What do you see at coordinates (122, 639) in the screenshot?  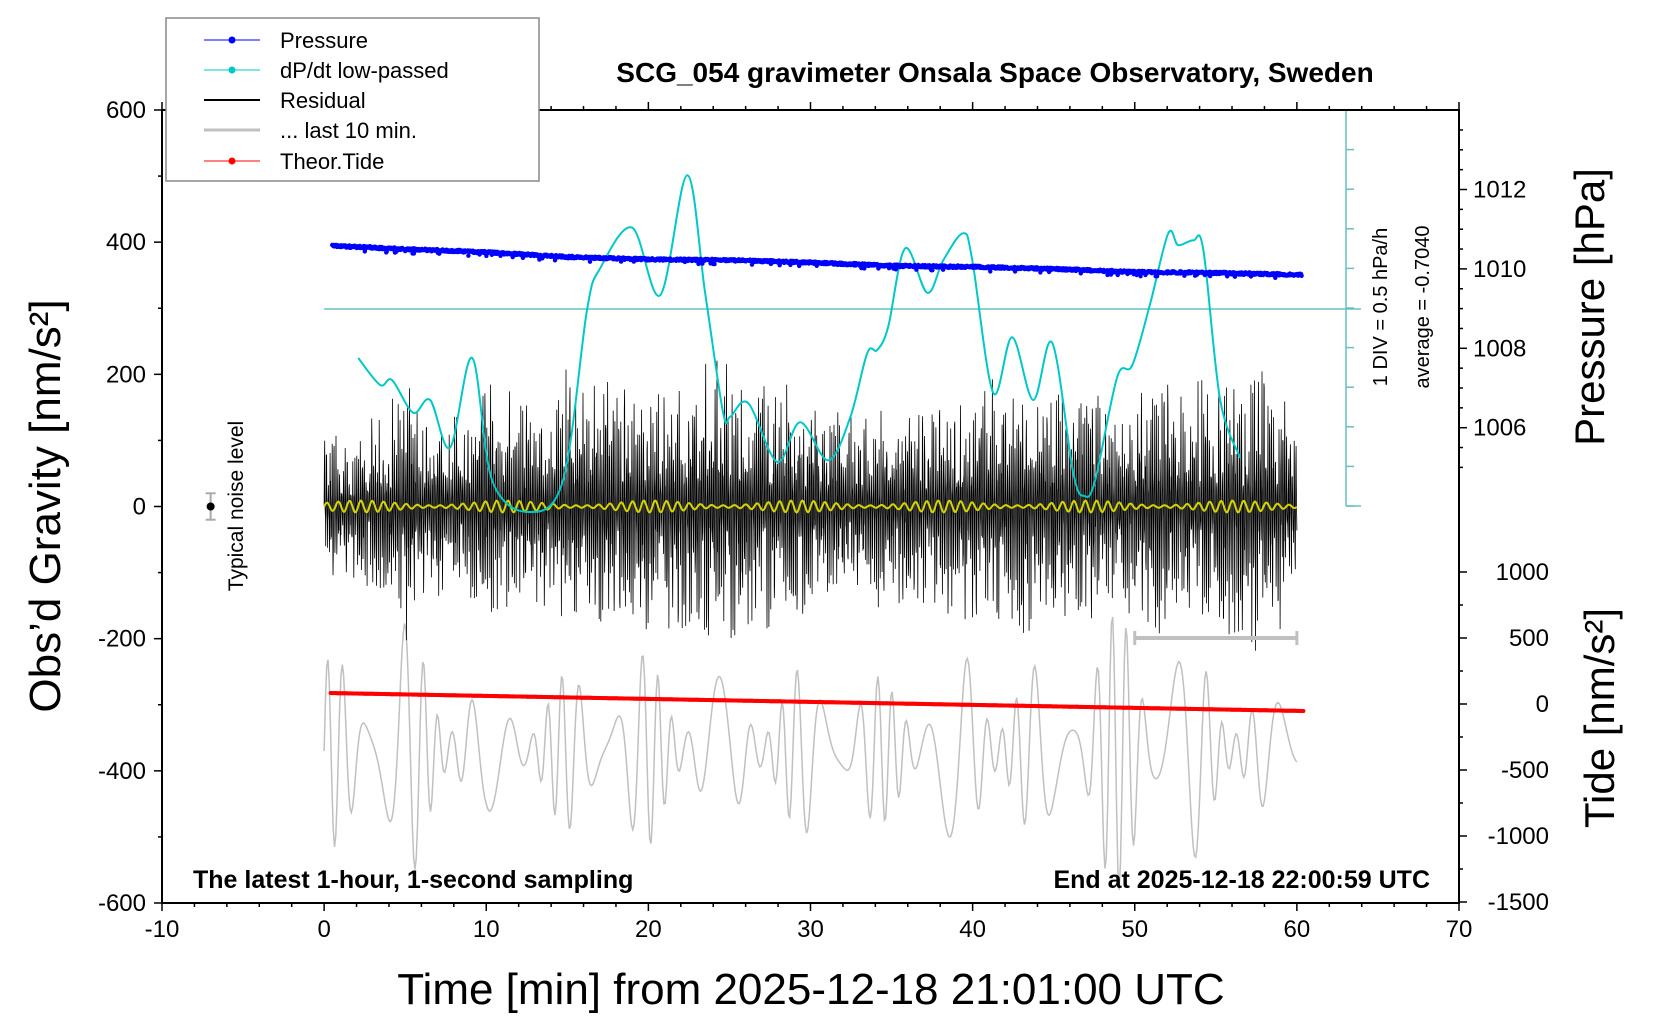 I see `y-tick-label: -200` at bounding box center [122, 639].